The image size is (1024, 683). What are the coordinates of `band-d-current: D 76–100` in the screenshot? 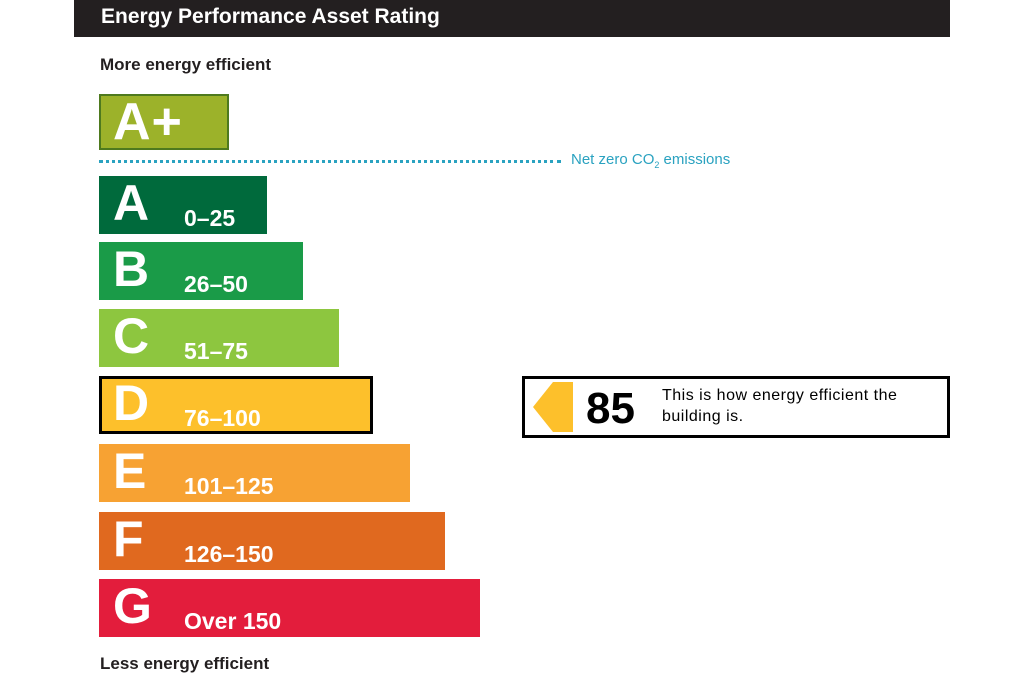 It's located at (236, 404).